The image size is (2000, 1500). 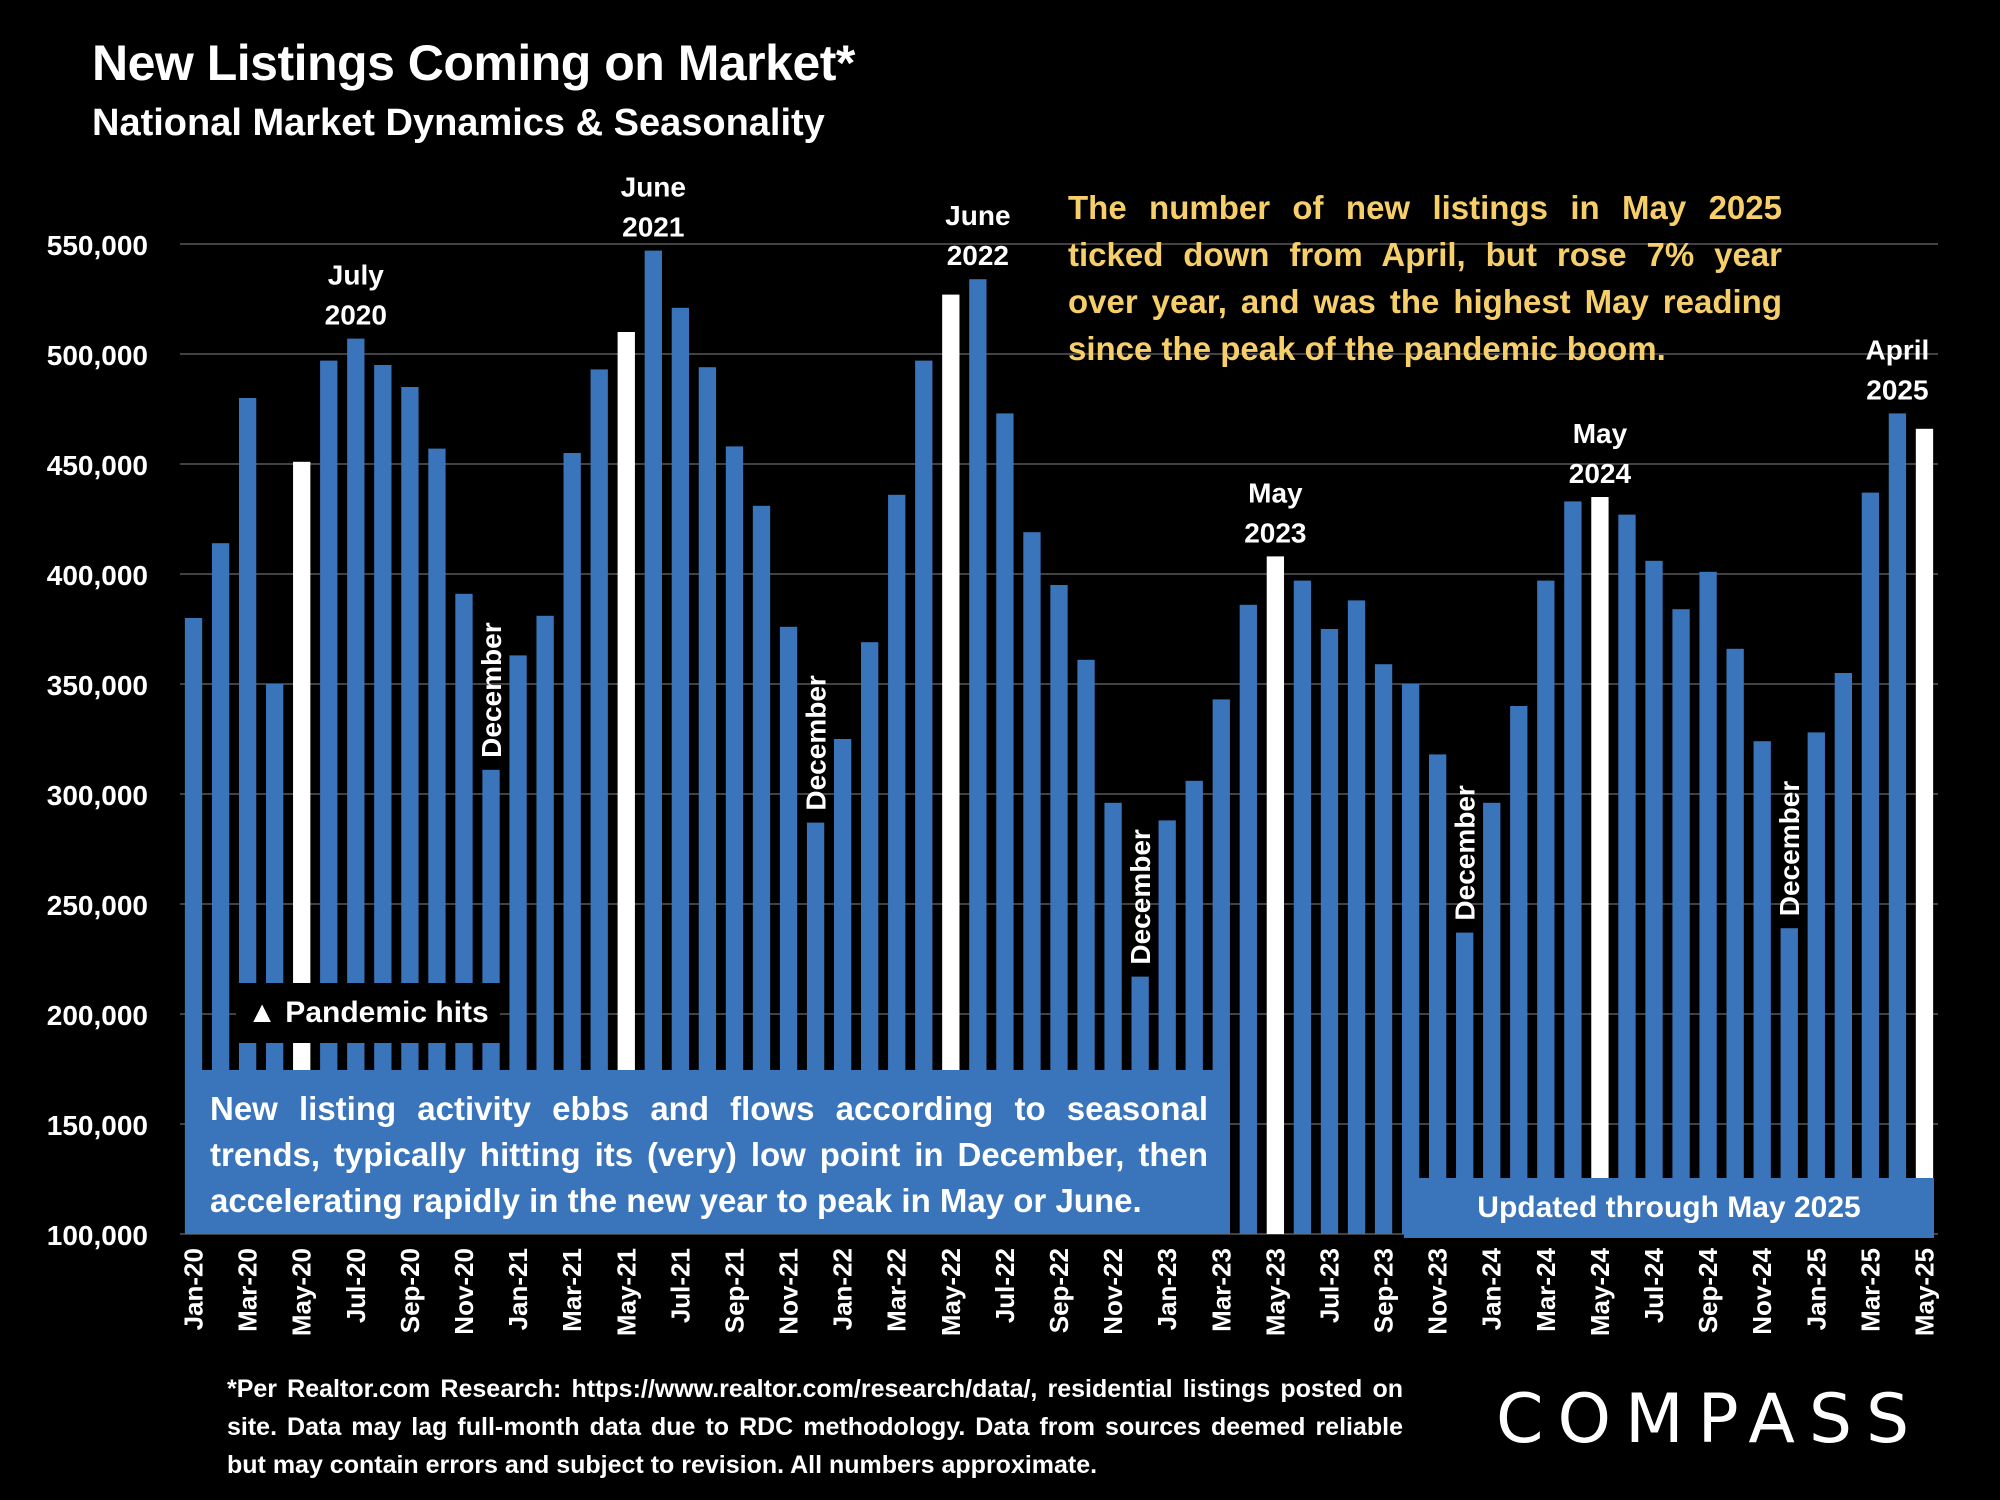 What do you see at coordinates (194, 1289) in the screenshot?
I see `x-tick-label: Jan-20` at bounding box center [194, 1289].